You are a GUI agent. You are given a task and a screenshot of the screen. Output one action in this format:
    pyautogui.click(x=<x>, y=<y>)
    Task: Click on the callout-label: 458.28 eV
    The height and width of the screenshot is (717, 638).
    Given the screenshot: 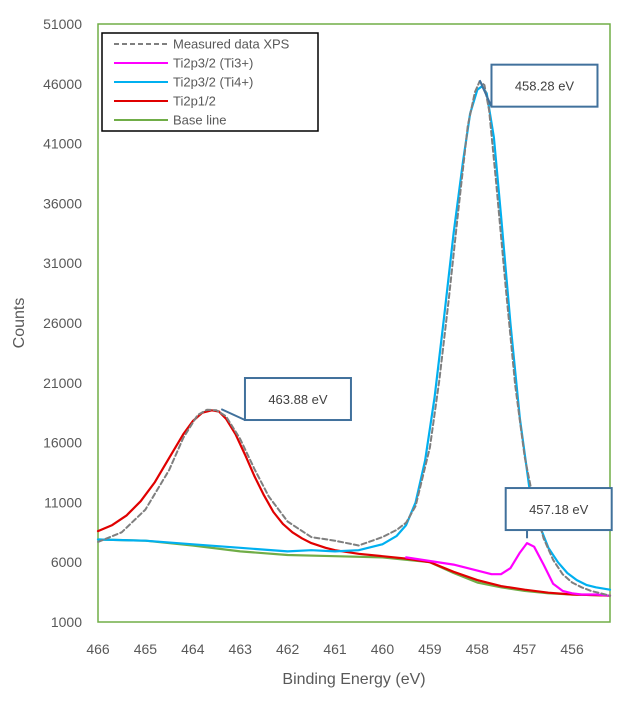 What is the action you would take?
    pyautogui.click(x=545, y=86)
    